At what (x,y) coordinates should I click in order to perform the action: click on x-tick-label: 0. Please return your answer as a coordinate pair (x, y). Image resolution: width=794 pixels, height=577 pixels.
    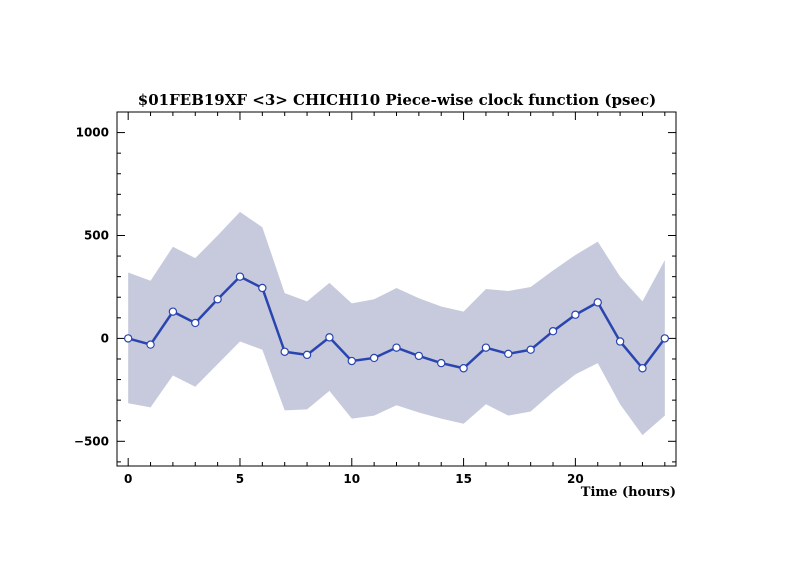
    Looking at the image, I should click on (128, 479).